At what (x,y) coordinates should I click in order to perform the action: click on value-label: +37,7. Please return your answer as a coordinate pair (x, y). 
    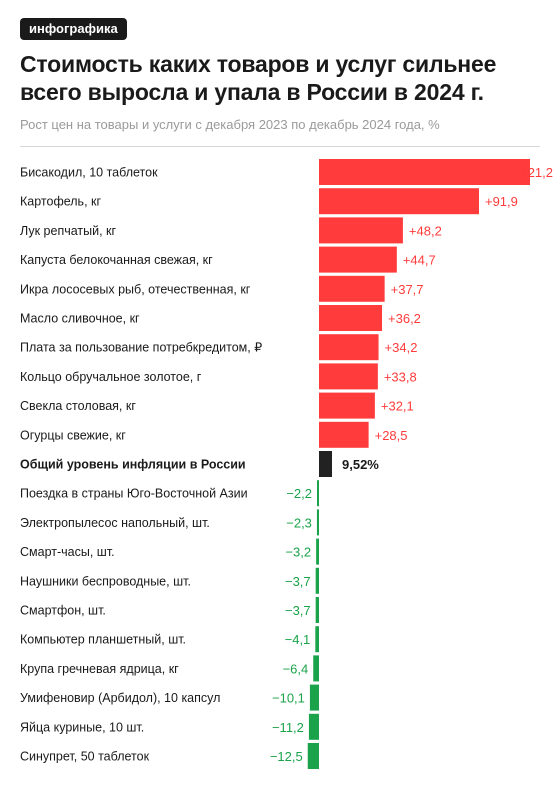
    Looking at the image, I should click on (407, 289).